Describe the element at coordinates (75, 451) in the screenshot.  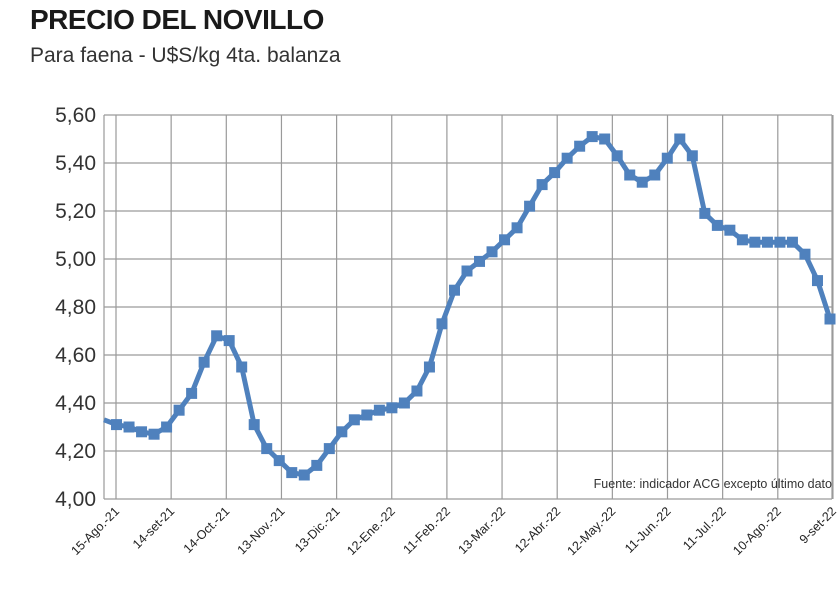
I see `y-tick-label: 4,20` at that location.